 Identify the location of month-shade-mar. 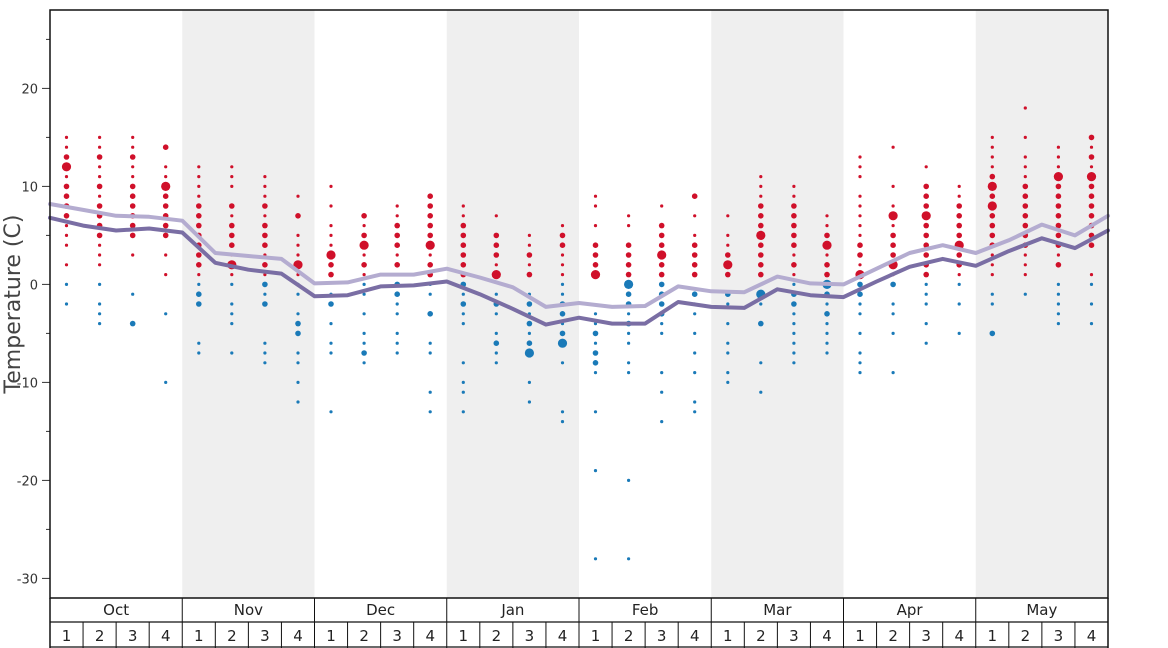
(777, 304).